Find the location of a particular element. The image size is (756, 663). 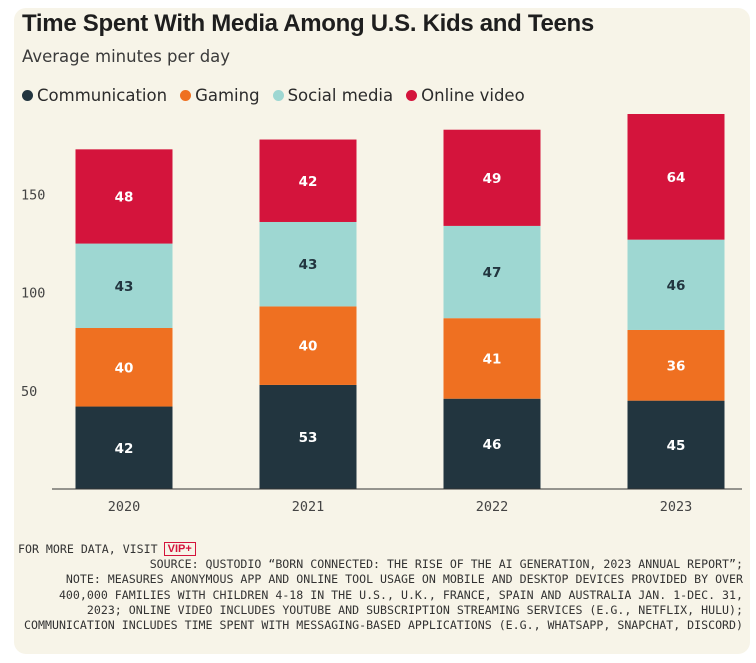

x-tick-label-2021: 2021 is located at coordinates (308, 507).